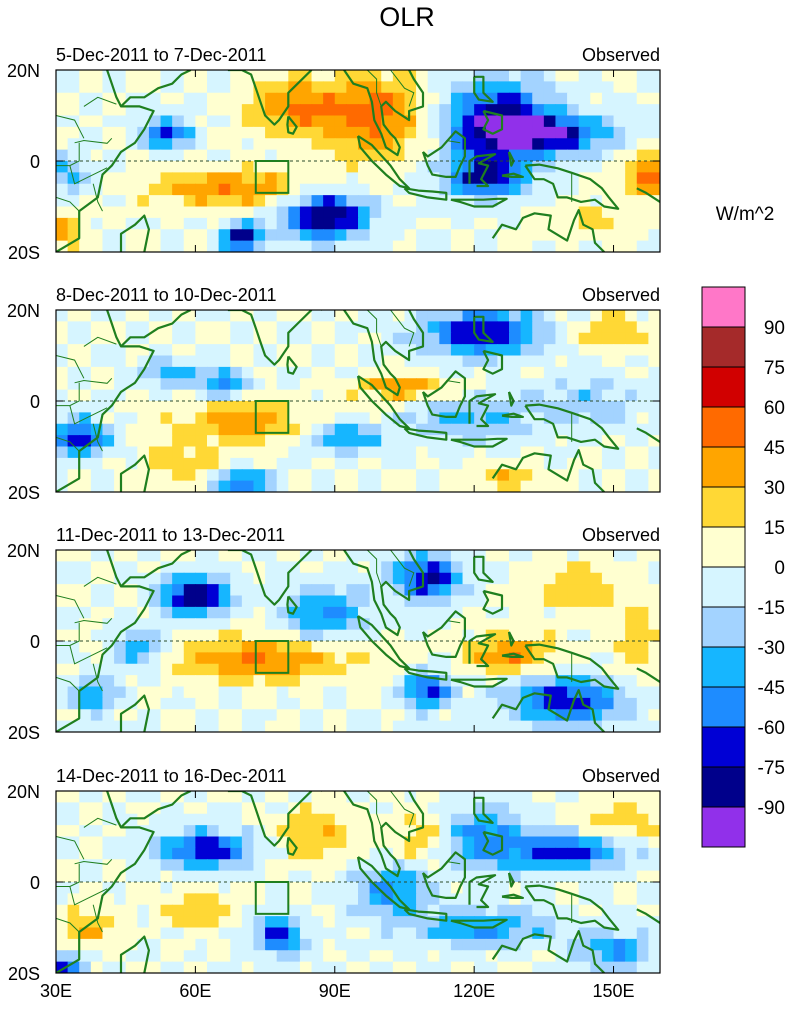  What do you see at coordinates (771, 768) in the screenshot?
I see `colorbar-label: -75` at bounding box center [771, 768].